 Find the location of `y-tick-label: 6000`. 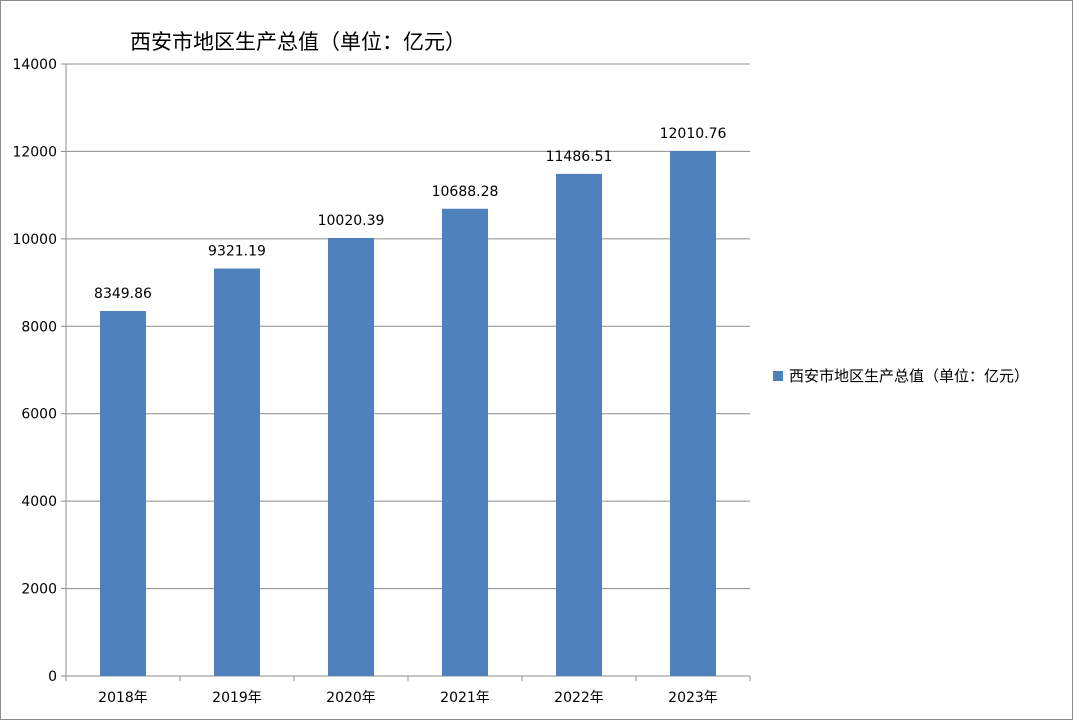

y-tick-label: 6000 is located at coordinates (39, 415).